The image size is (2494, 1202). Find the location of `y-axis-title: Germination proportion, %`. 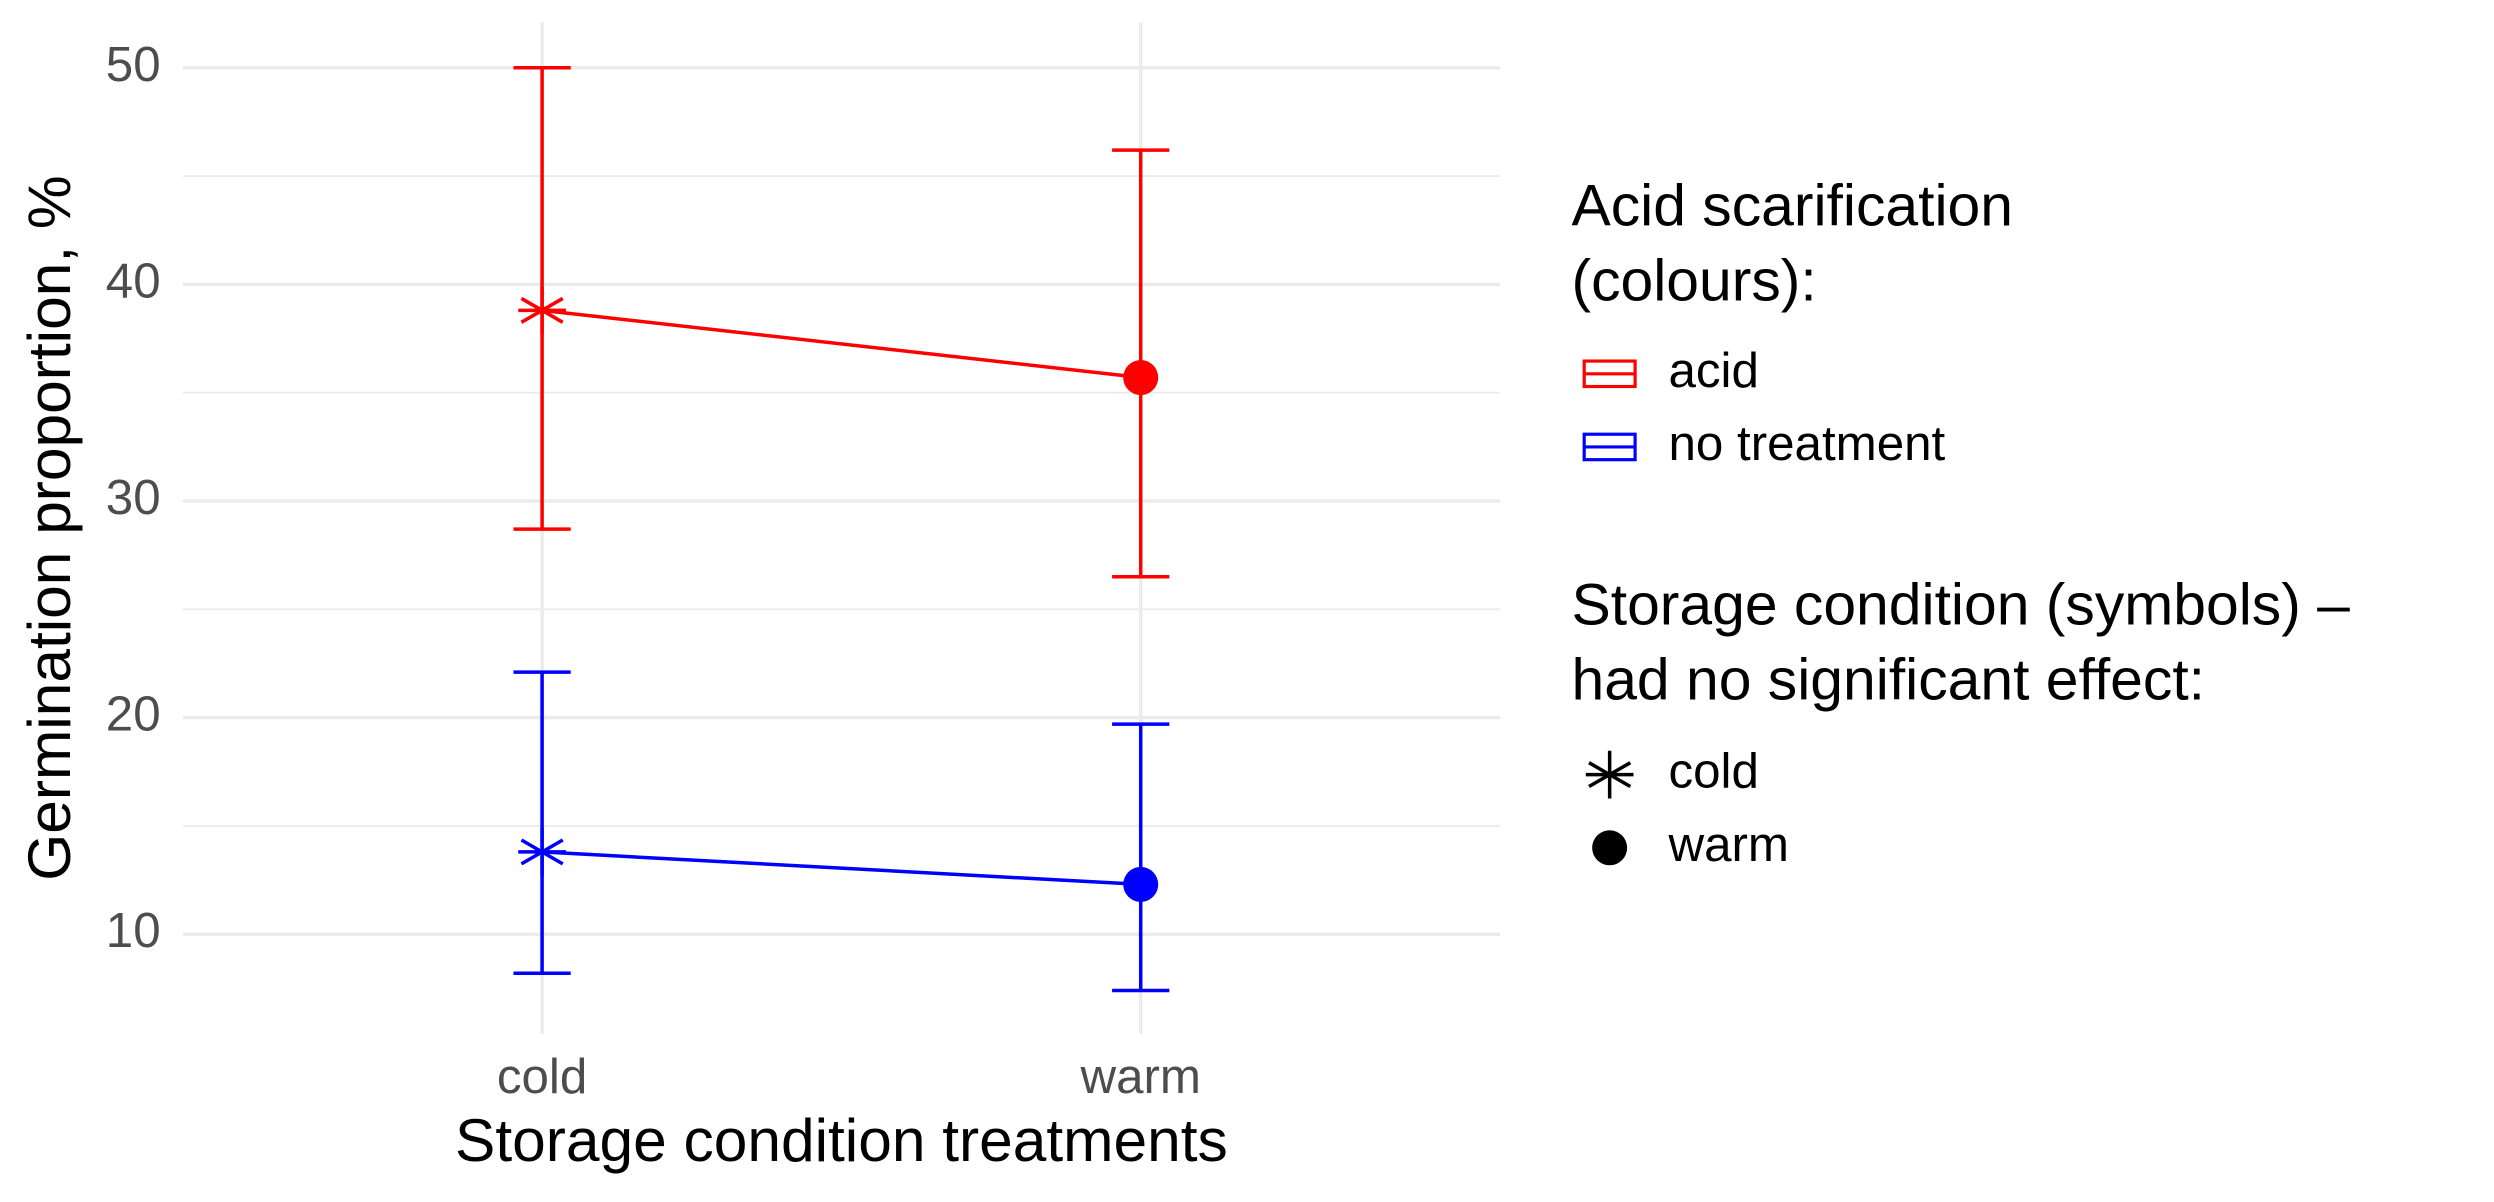

y-axis-title: Germination proportion, % is located at coordinates (49, 527).